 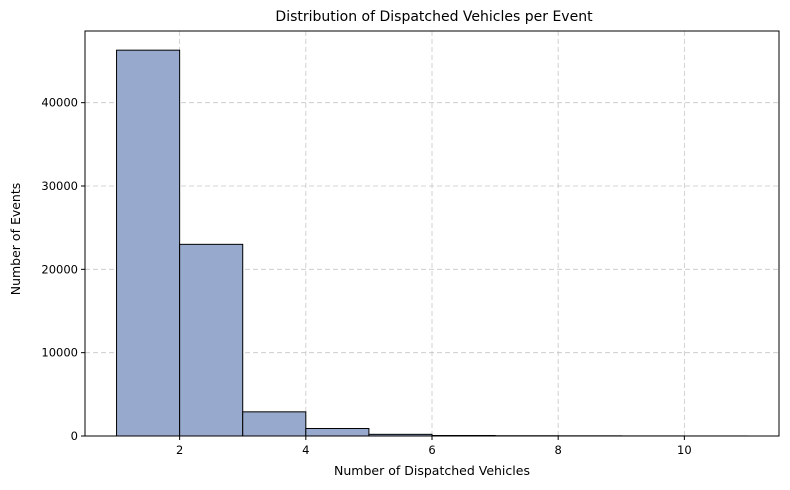 I want to click on y-tick-label: 20000, so click(x=59, y=269).